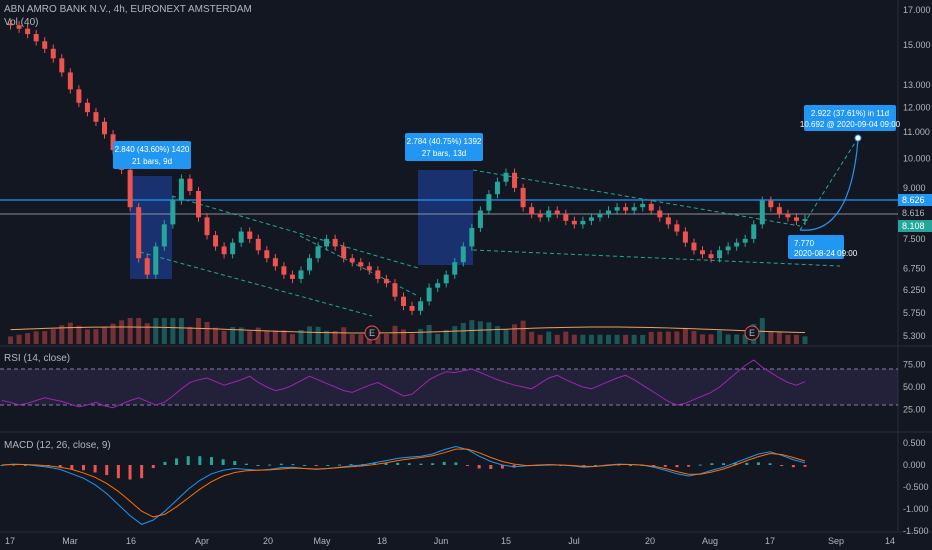 This screenshot has width=932, height=550. What do you see at coordinates (914, 268) in the screenshot?
I see `price-tick-label: 6.750` at bounding box center [914, 268].